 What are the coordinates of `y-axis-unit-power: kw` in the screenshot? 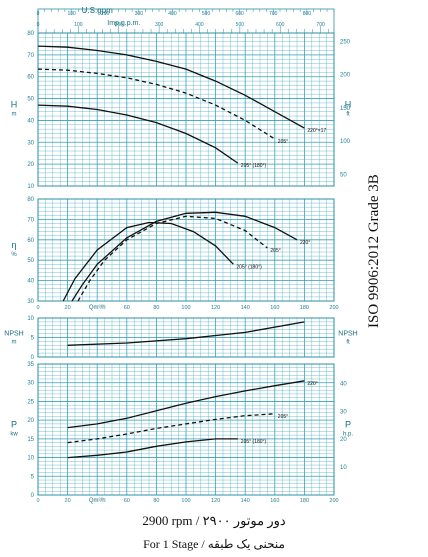 It's located at (14, 435).